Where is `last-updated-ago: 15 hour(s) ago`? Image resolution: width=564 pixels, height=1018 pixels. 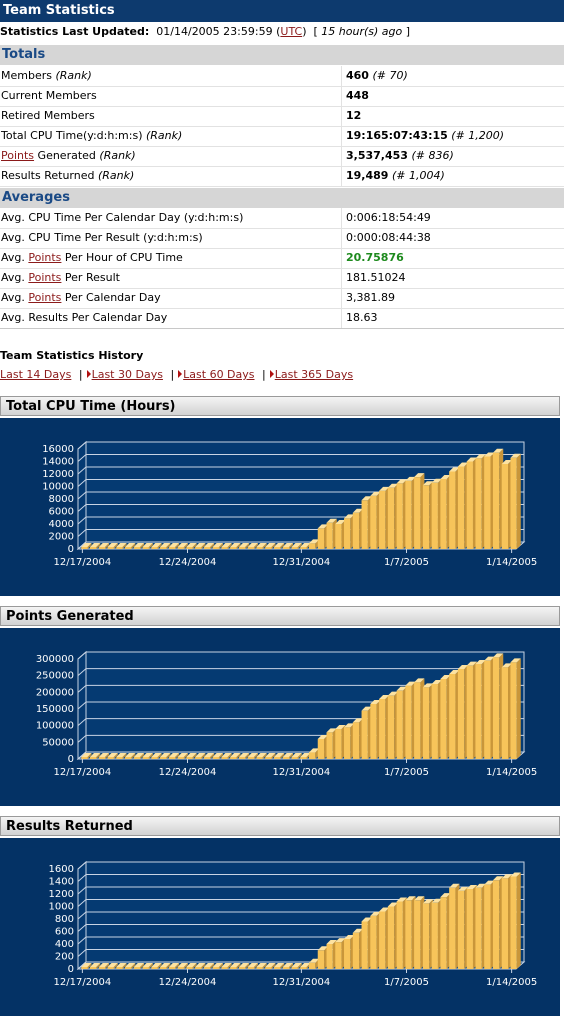 last-updated-ago: 15 hour(s) ago is located at coordinates (362, 31).